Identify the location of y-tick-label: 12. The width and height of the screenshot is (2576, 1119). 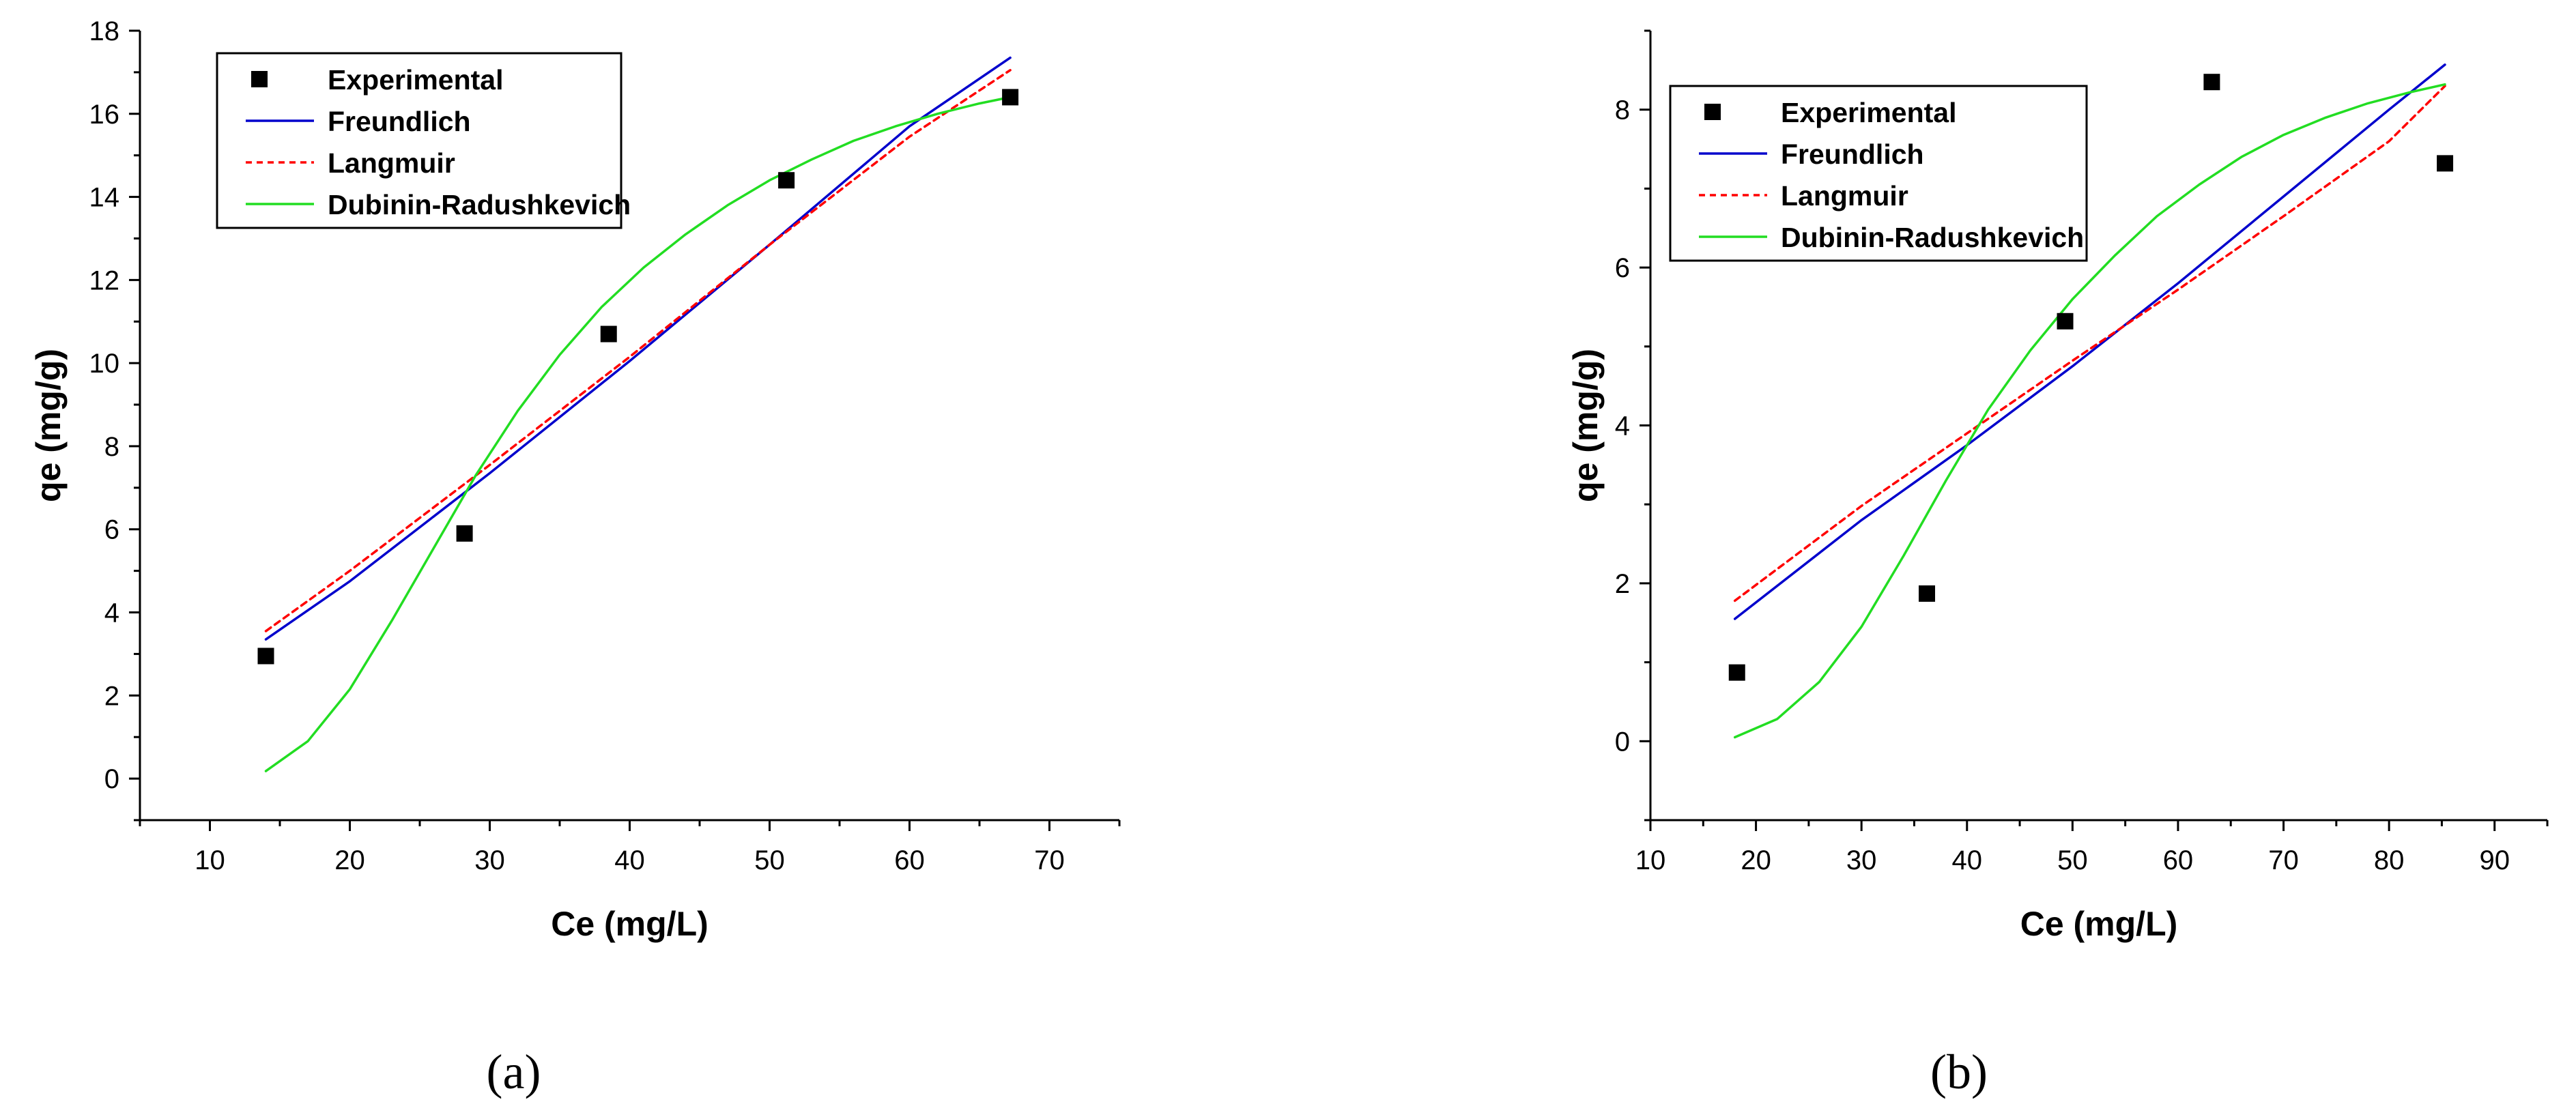
(104, 280).